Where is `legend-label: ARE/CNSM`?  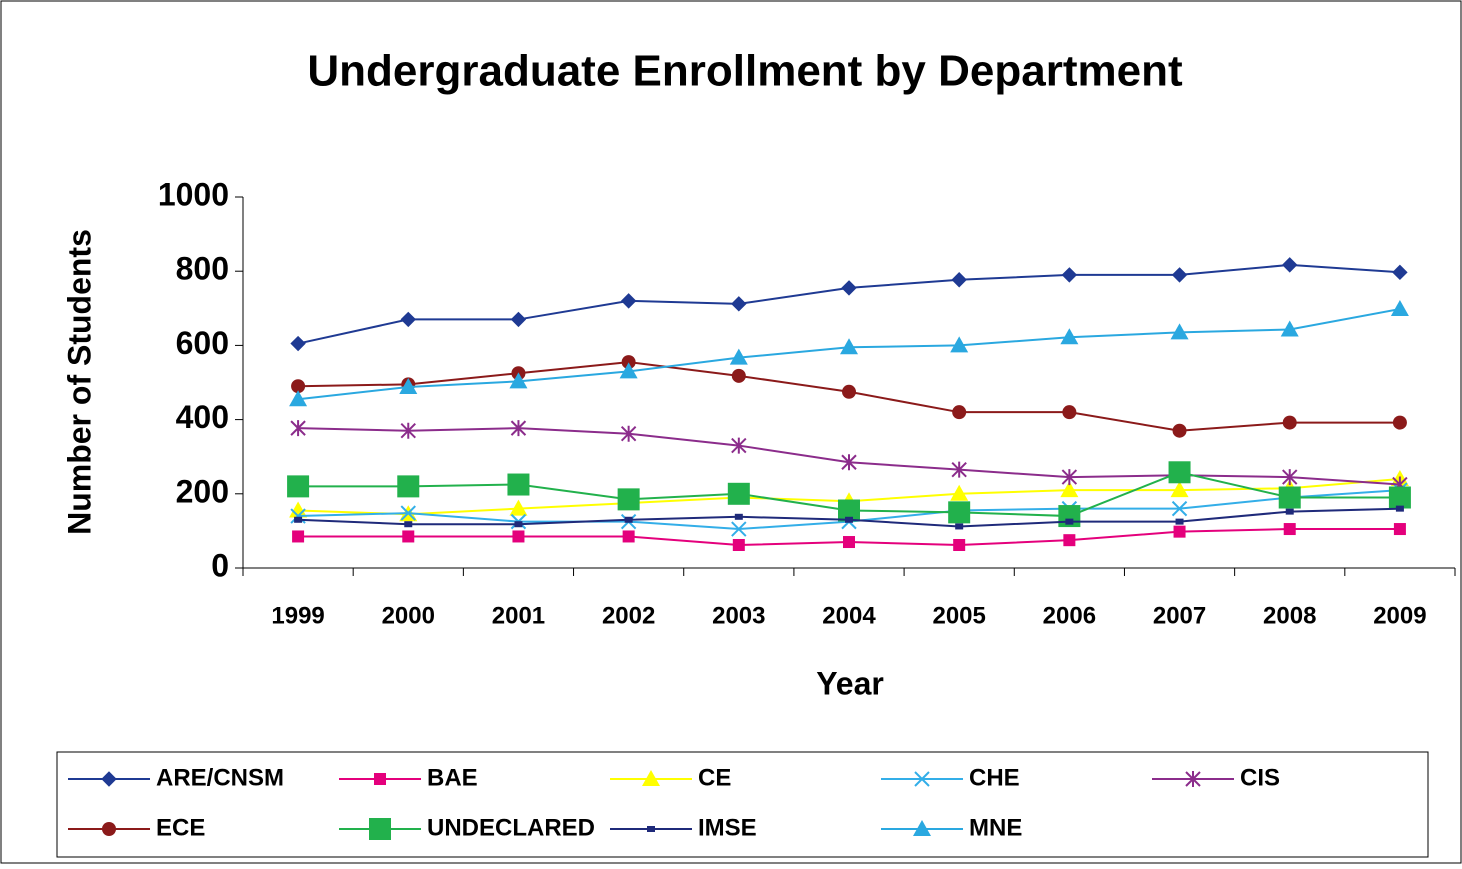 legend-label: ARE/CNSM is located at coordinates (220, 777).